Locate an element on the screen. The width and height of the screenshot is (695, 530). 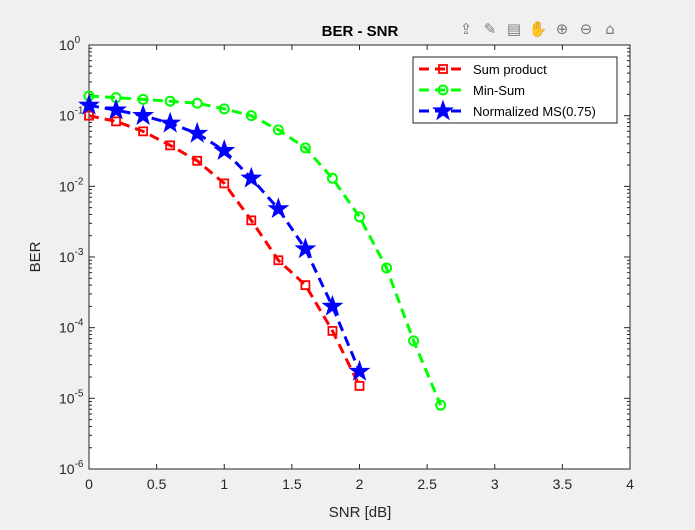
x-tick-label: 1 is located at coordinates (224, 484).